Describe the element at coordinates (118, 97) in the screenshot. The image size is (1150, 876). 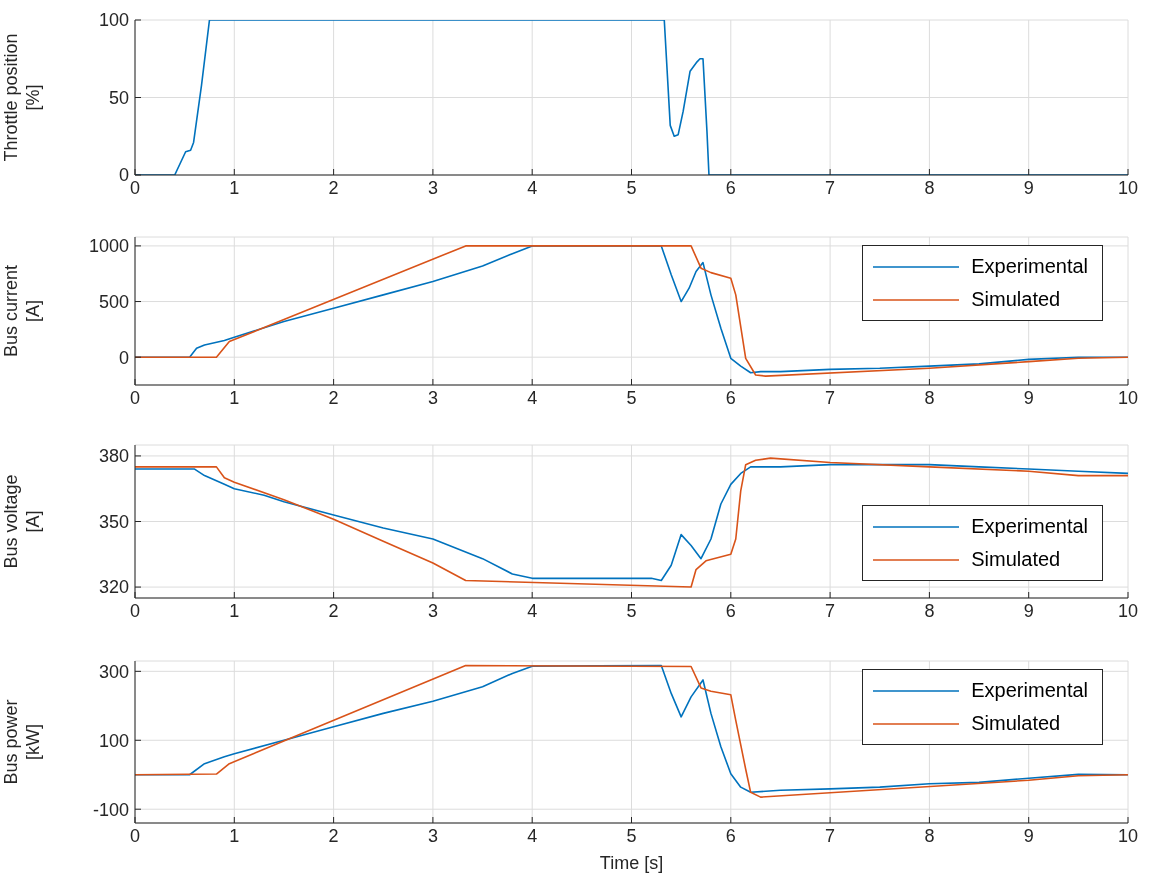
I see `y-tick-label: 50` at that location.